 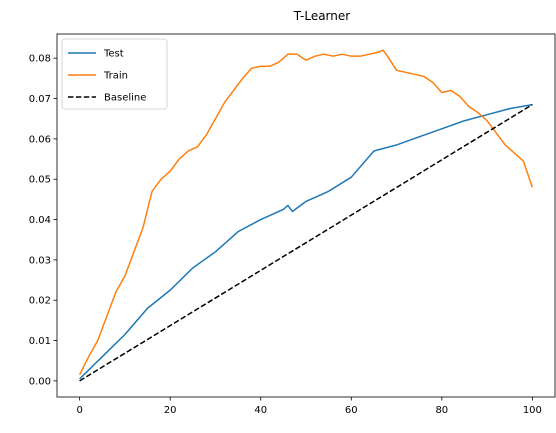 I want to click on legend-label: Train, so click(x=115, y=76).